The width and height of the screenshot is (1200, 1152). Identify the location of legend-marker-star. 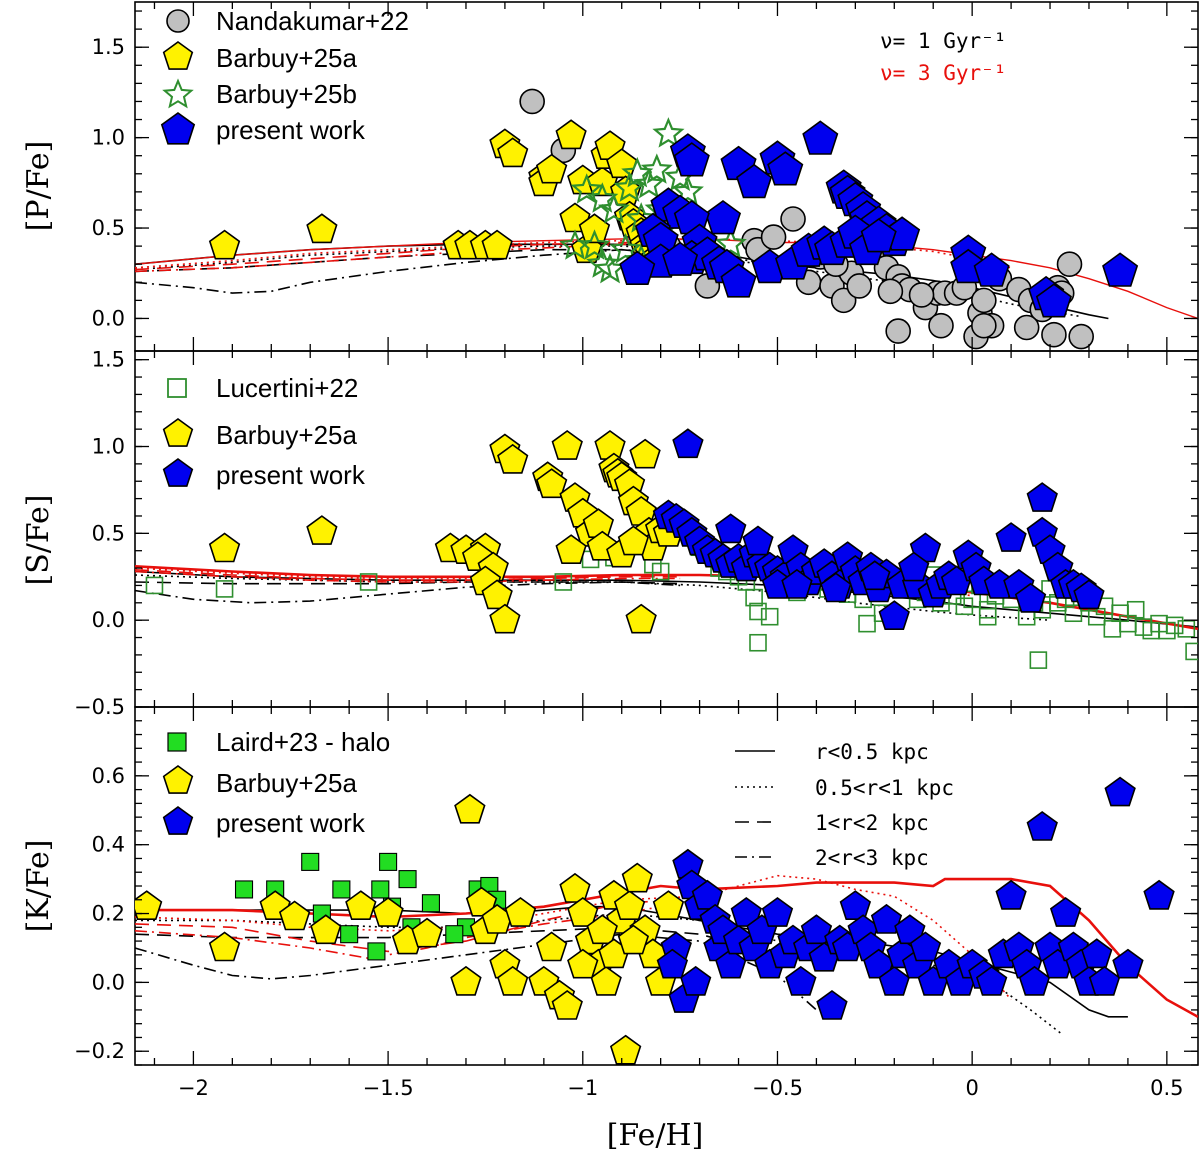
(178, 93).